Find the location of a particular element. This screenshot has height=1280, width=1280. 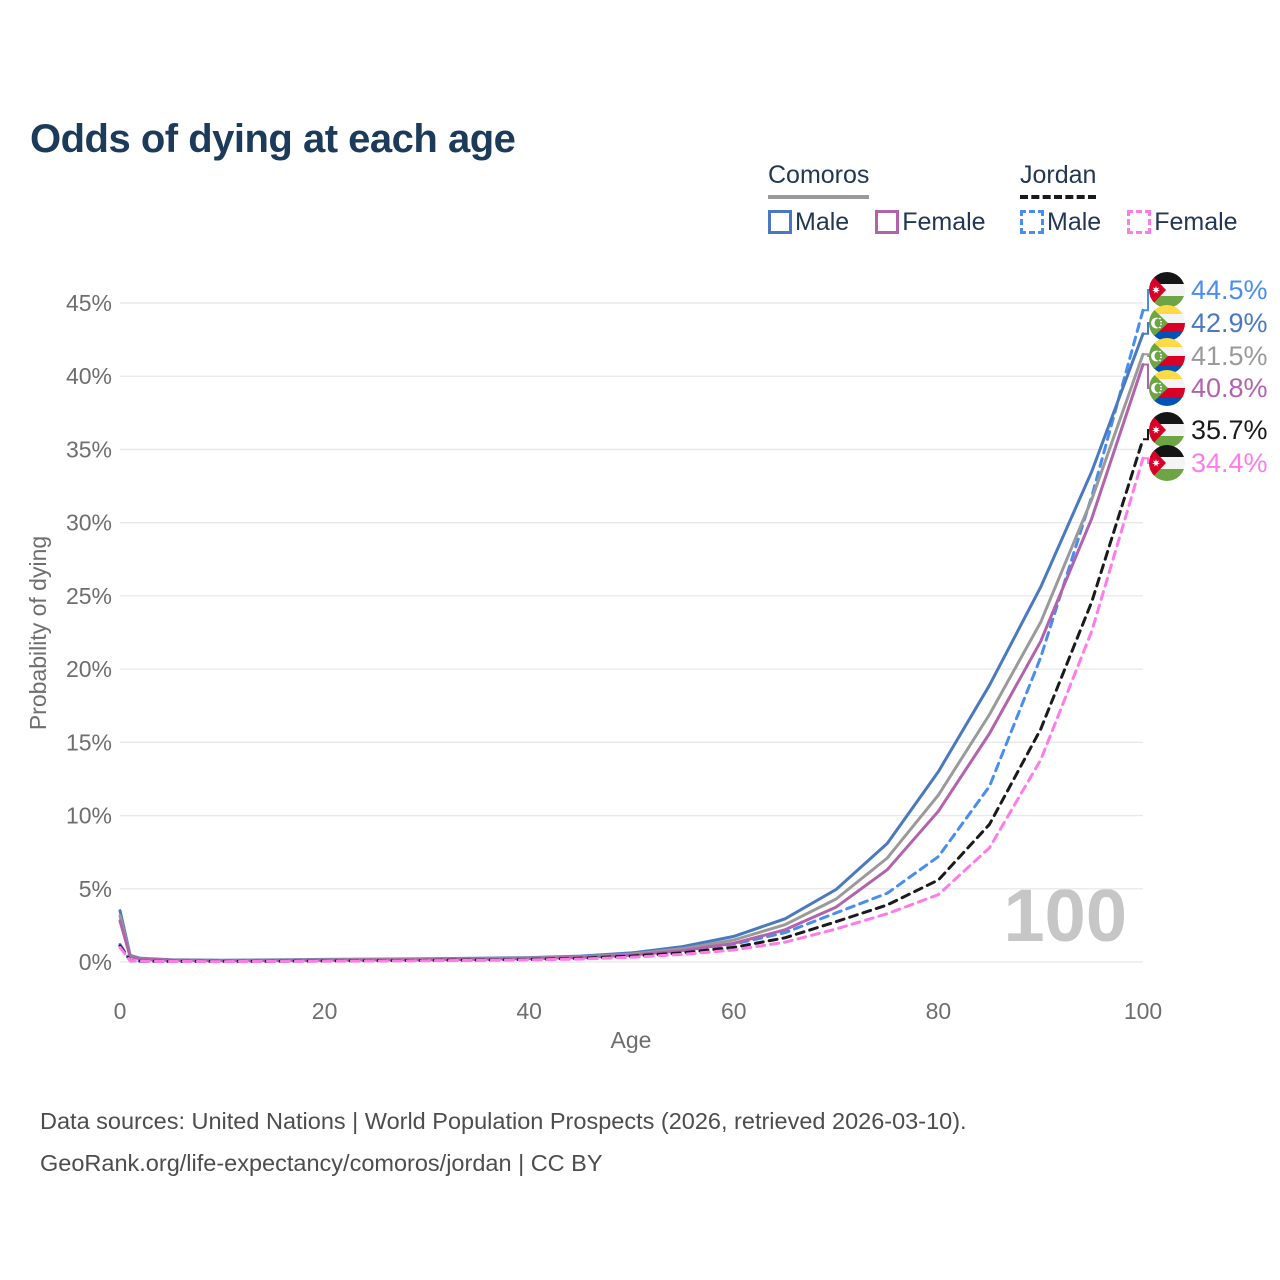

x-axis-title: Age is located at coordinates (631, 1040).